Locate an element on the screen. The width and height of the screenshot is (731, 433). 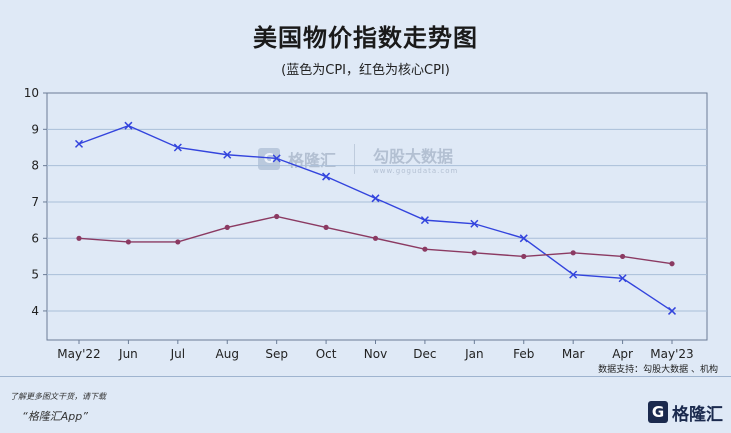
y-tick-label: 4 is located at coordinates (35, 311).